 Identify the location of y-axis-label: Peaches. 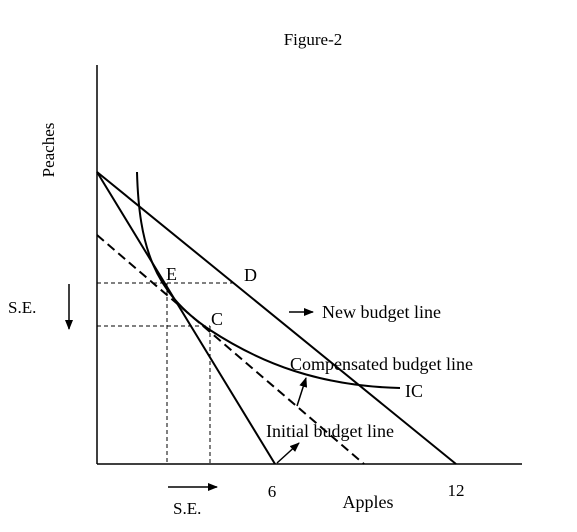
(48, 150).